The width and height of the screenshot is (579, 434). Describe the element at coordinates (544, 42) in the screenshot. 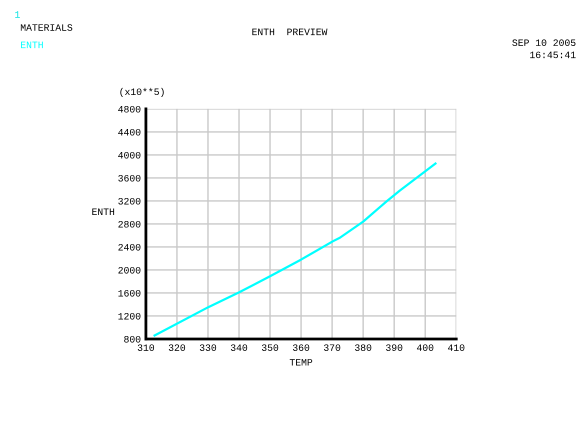

I see `text: SEP 10 2005` at that location.